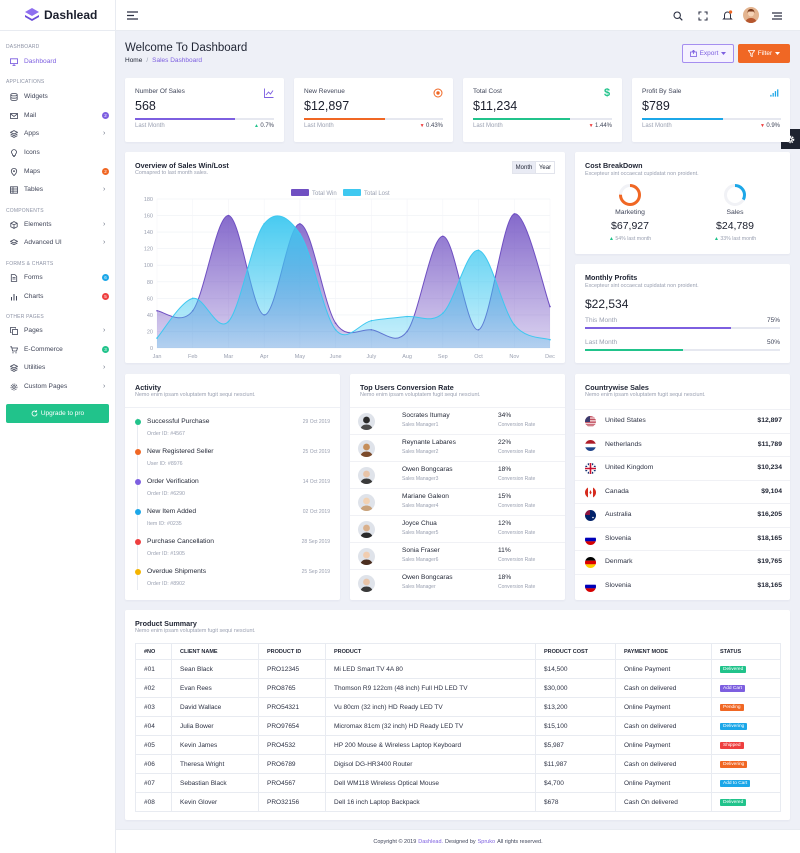 The height and width of the screenshot is (853, 800). I want to click on user-avatar, so click(751, 15).